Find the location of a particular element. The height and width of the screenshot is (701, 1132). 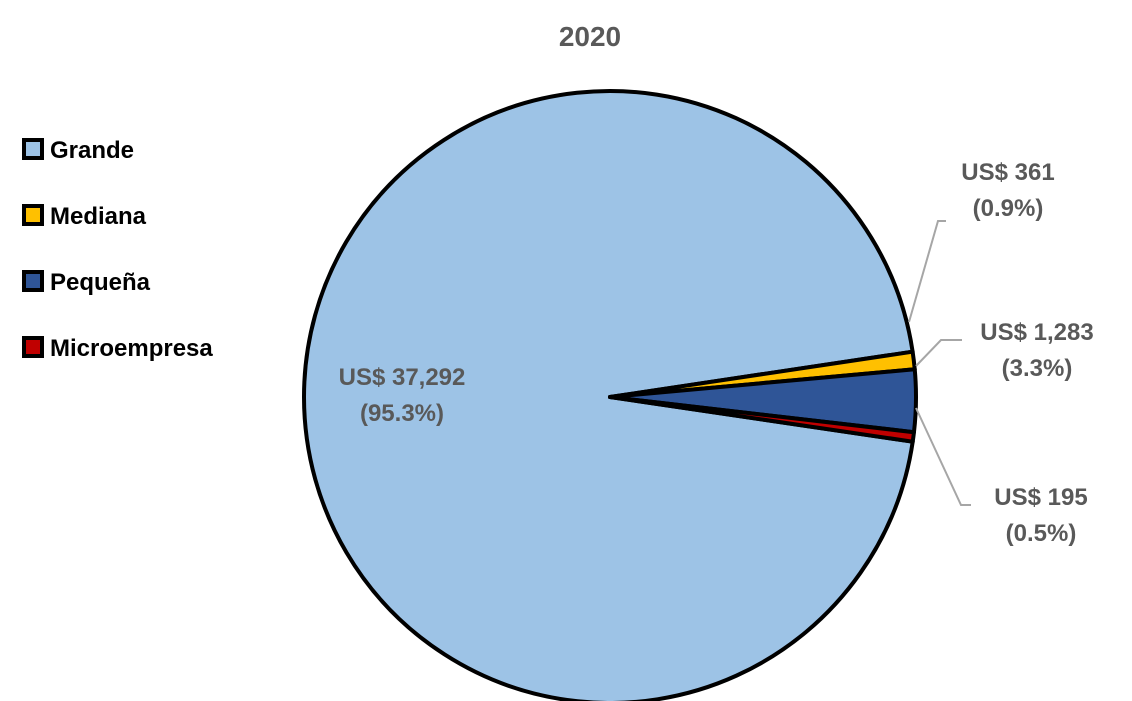

legend-swatch-grande is located at coordinates (33, 149).